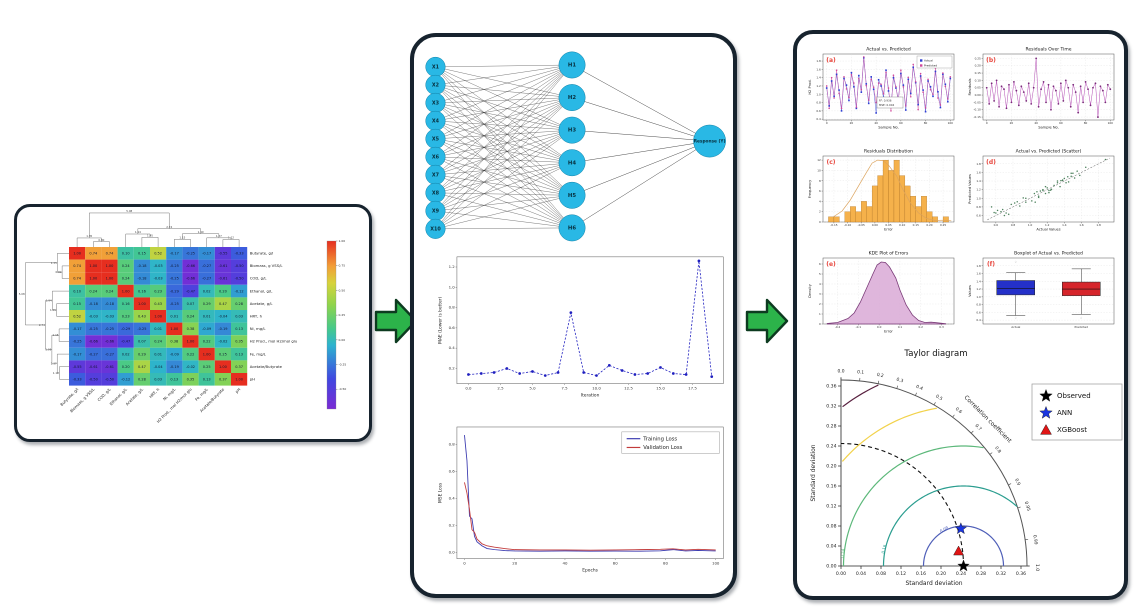  Describe the element at coordinates (1072, 430) in the screenshot. I see `svg-text: XGBoost` at that location.